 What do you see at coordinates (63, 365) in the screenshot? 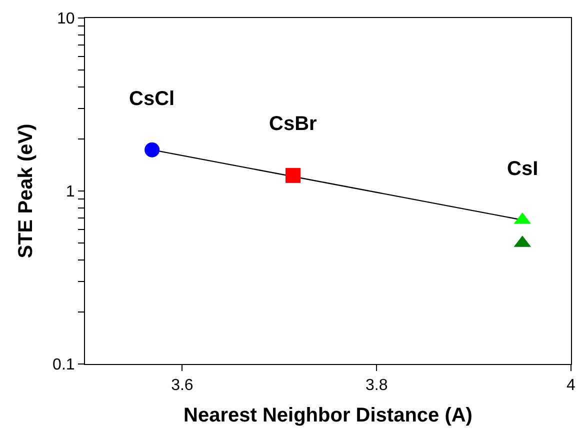
I see `y-tick-label: 0.1` at bounding box center [63, 365].